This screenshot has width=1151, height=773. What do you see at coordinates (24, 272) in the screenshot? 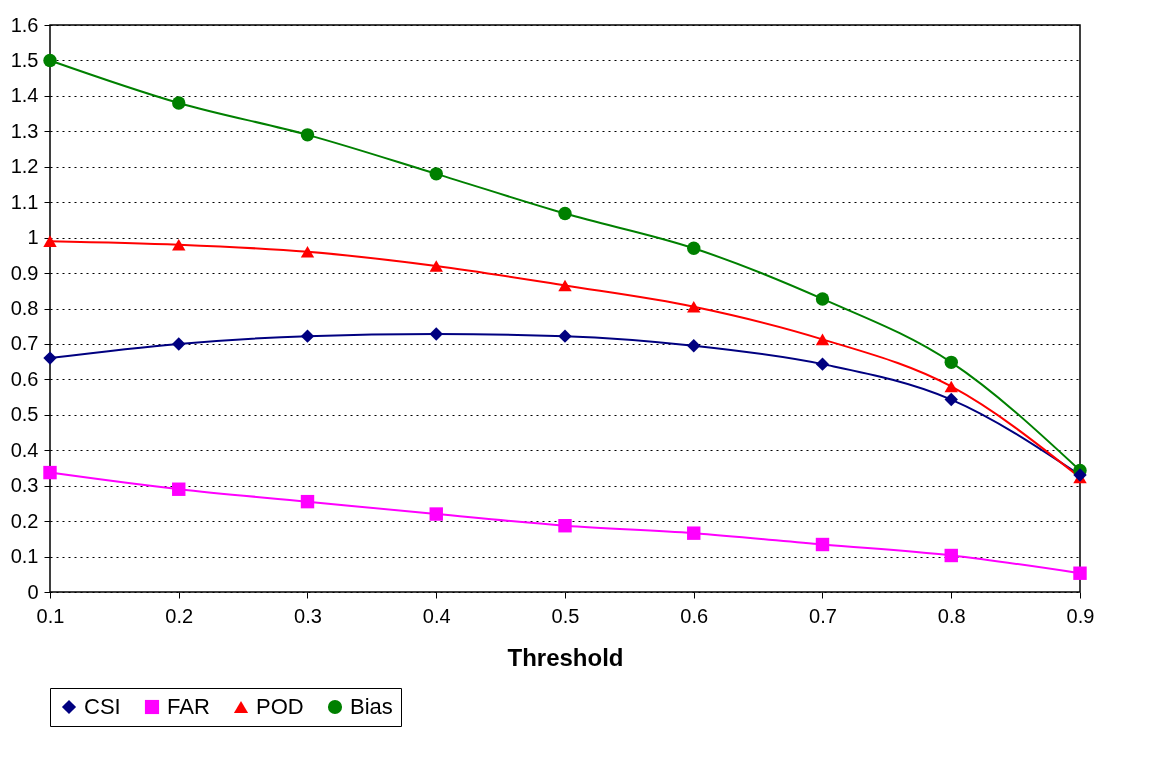
I see `y-tick-label: 0.9` at bounding box center [24, 272].